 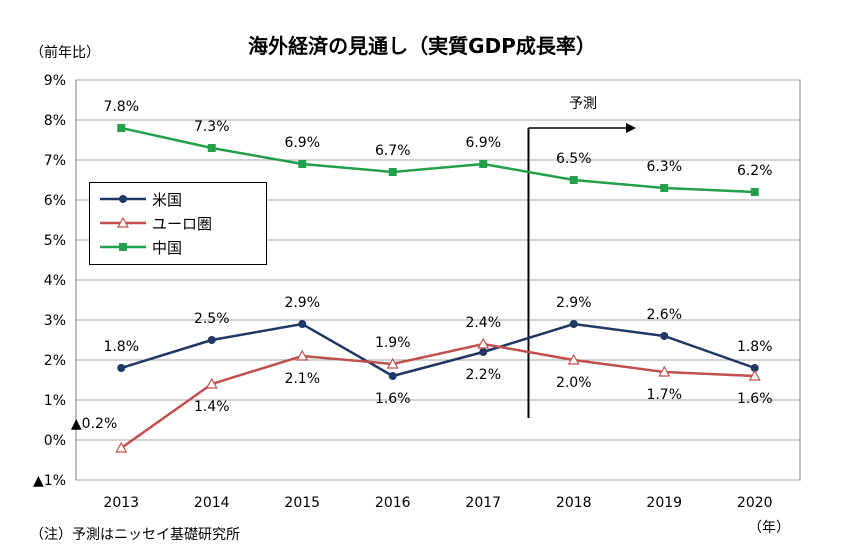 What do you see at coordinates (121, 107) in the screenshot?
I see `data-label-china: 7.8%` at bounding box center [121, 107].